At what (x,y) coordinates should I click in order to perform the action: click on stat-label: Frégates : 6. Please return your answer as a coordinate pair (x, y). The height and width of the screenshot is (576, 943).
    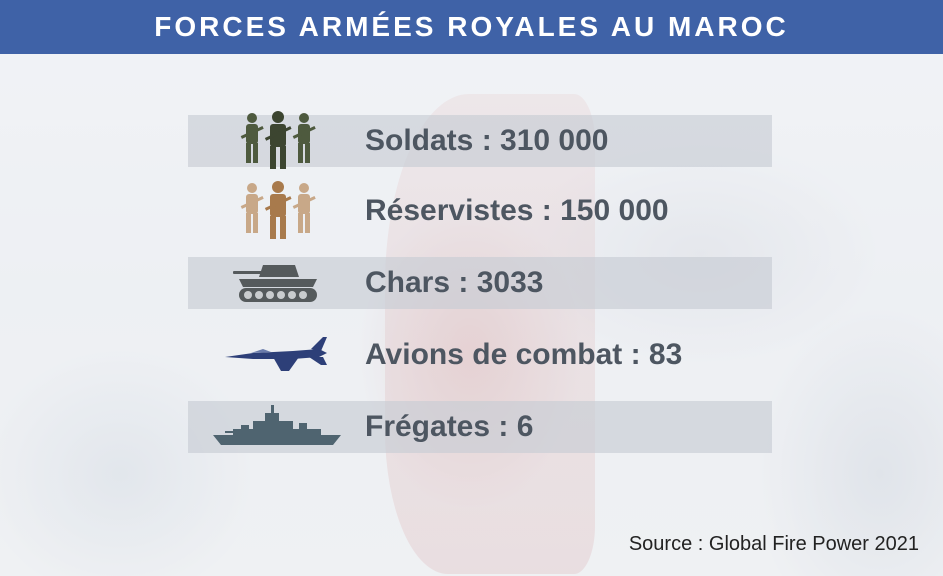
    Looking at the image, I should click on (449, 426).